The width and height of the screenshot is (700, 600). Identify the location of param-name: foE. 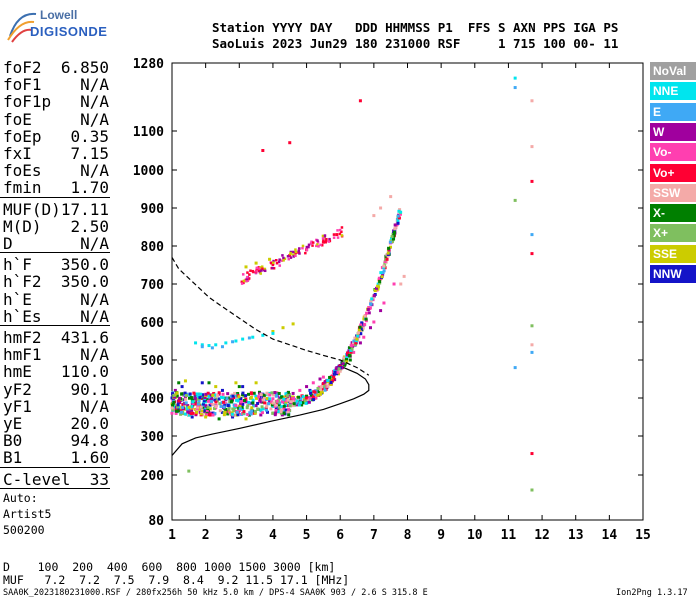
(17, 119).